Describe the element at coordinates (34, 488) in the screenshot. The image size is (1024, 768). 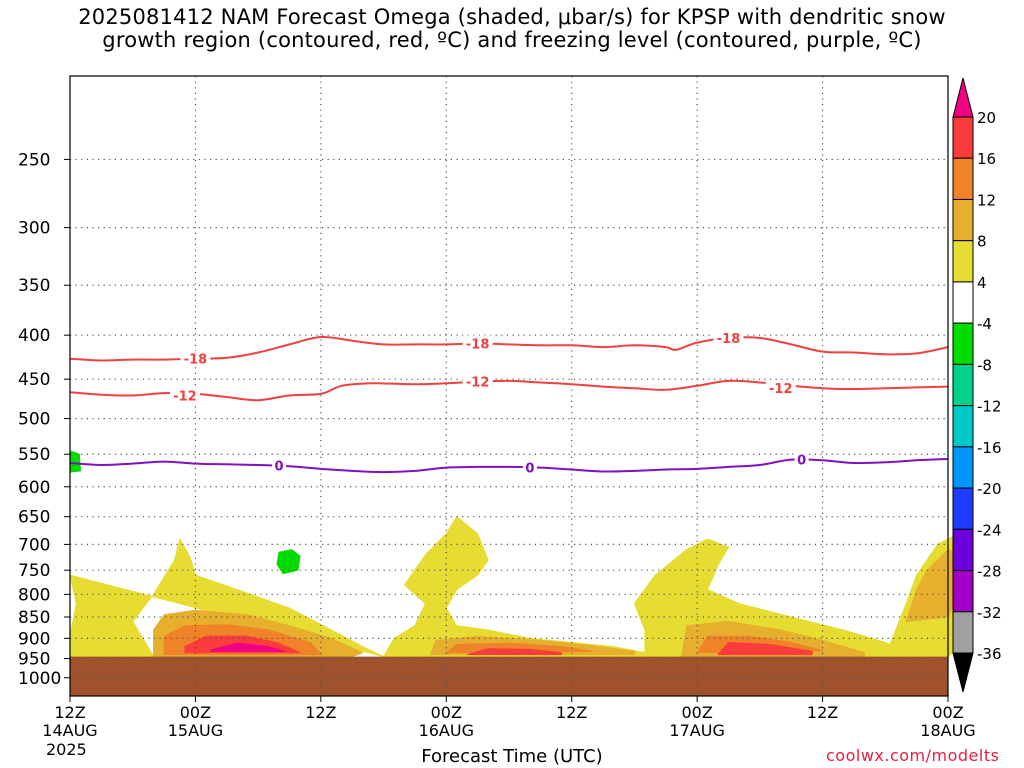
I see `y-tick-label-600: 600` at that location.